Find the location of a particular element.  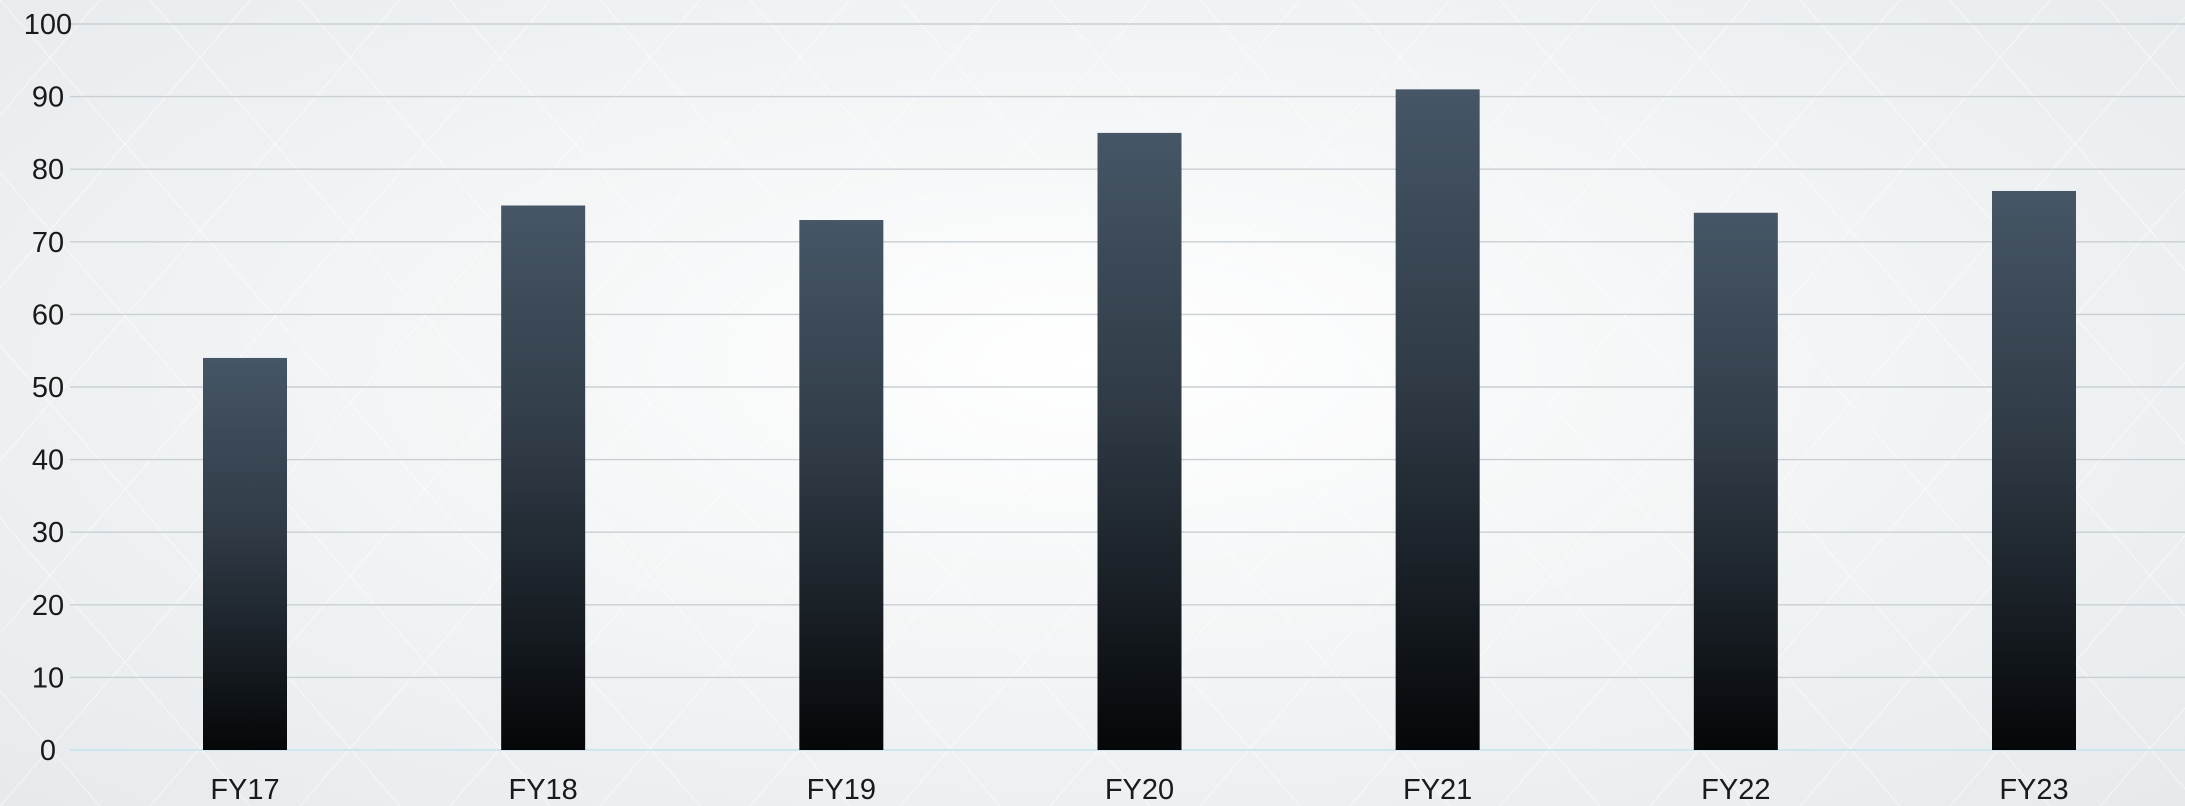

bar-fy22 is located at coordinates (1735, 481).